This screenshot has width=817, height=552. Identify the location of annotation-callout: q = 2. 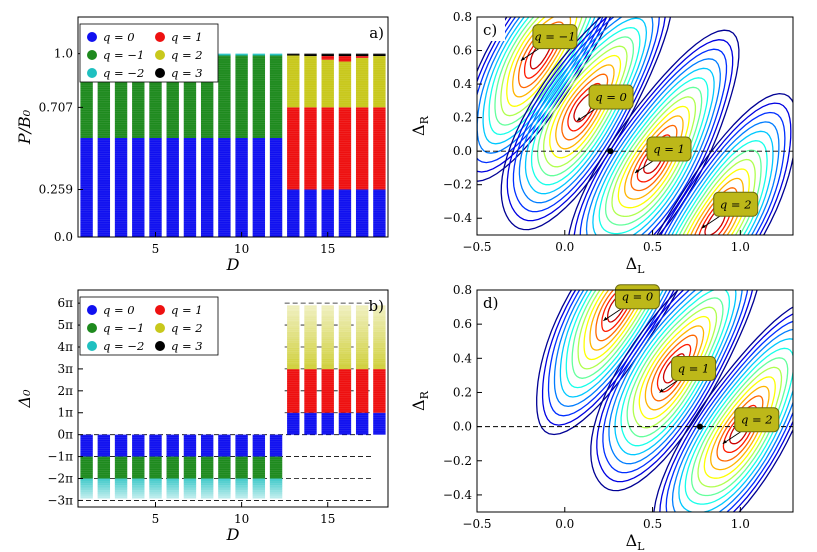
(751, 426).